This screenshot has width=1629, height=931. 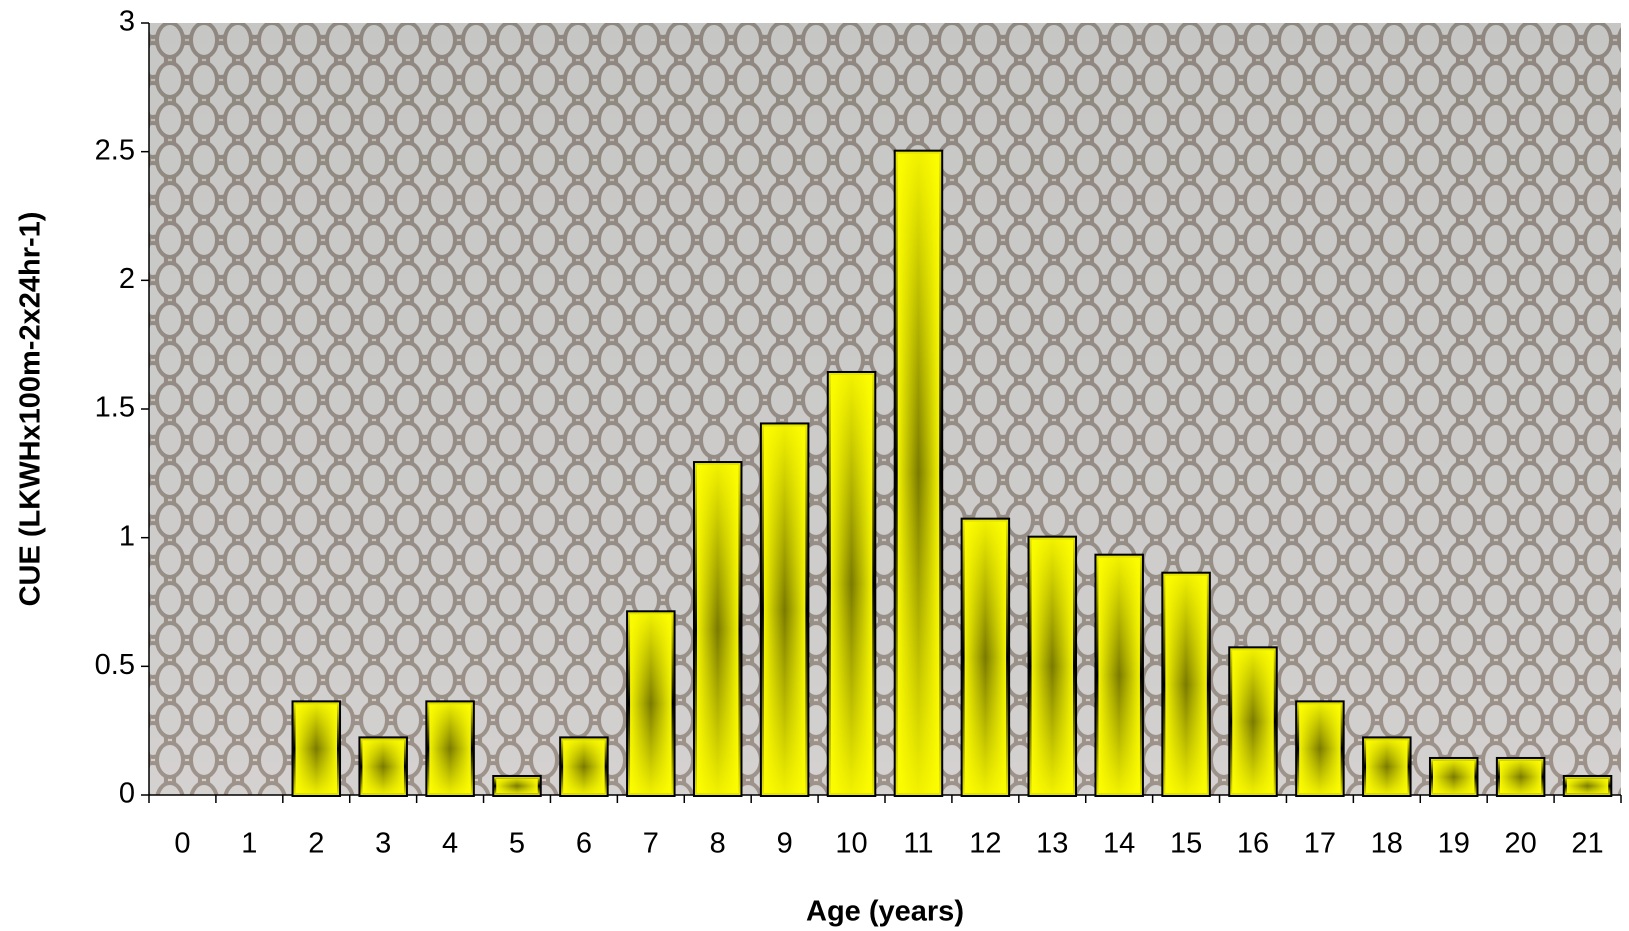 What do you see at coordinates (127, 794) in the screenshot?
I see `y-tick-label: 0` at bounding box center [127, 794].